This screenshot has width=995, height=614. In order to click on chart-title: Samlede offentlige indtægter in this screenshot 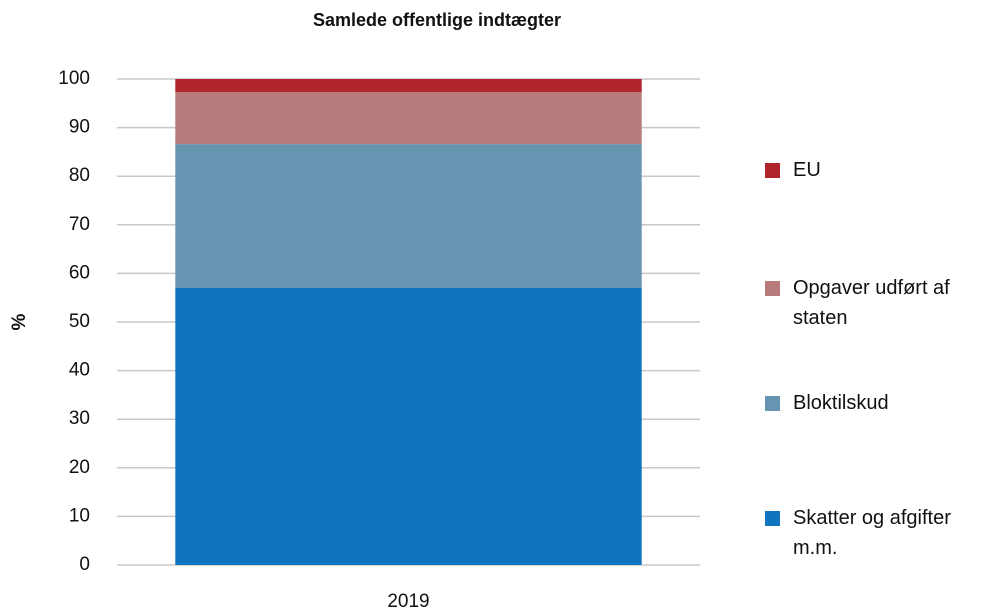, I will do `click(437, 20)`.